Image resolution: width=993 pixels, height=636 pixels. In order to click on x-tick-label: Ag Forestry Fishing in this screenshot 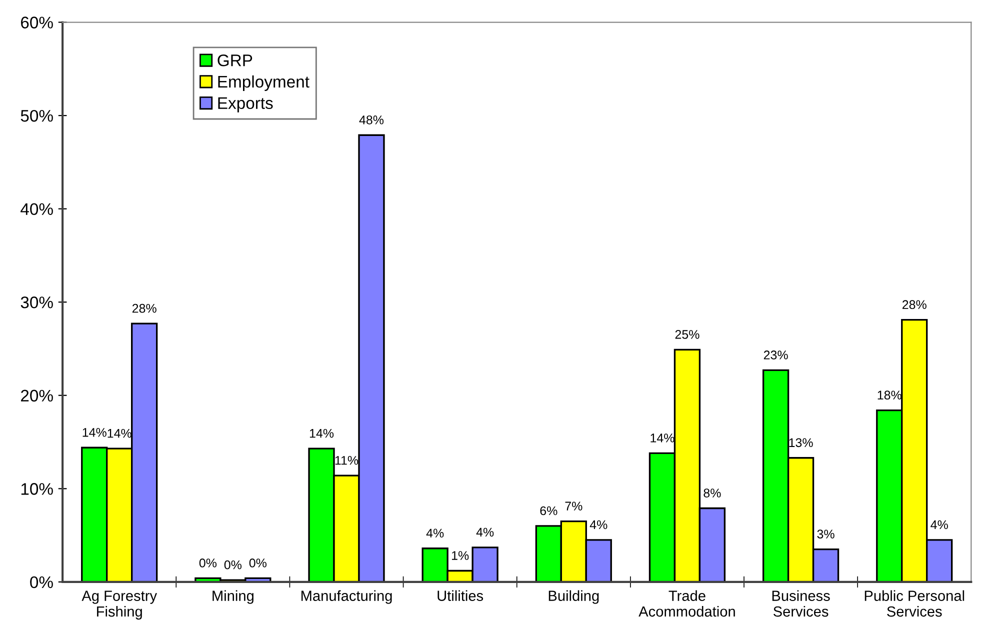, I will do `click(120, 605)`.